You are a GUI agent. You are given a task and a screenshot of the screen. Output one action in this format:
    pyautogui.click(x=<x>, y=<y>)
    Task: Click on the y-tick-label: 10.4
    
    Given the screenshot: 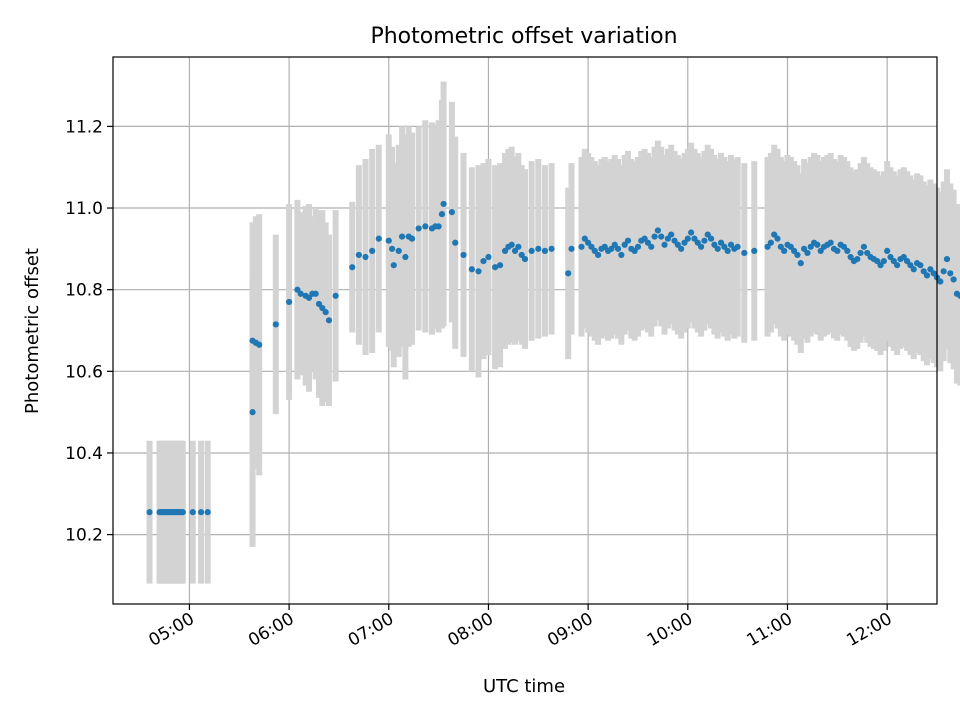 What is the action you would take?
    pyautogui.click(x=84, y=454)
    